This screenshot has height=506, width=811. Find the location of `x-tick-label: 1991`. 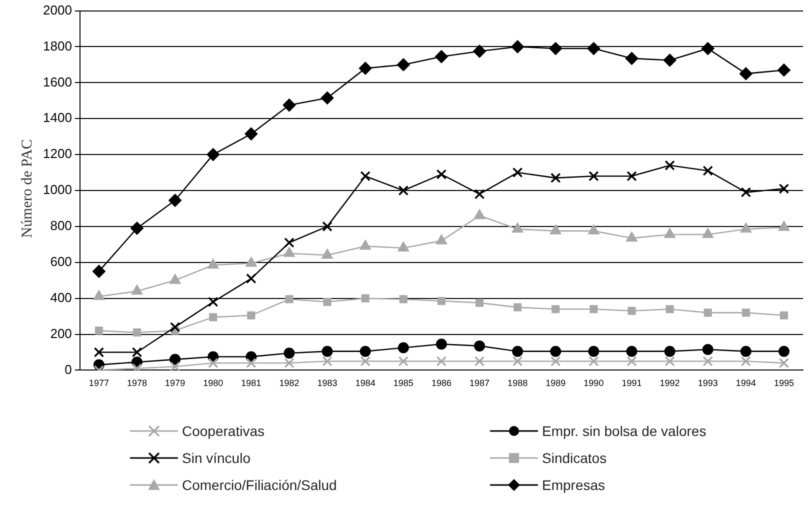

x-tick-label: 1991 is located at coordinates (632, 383).